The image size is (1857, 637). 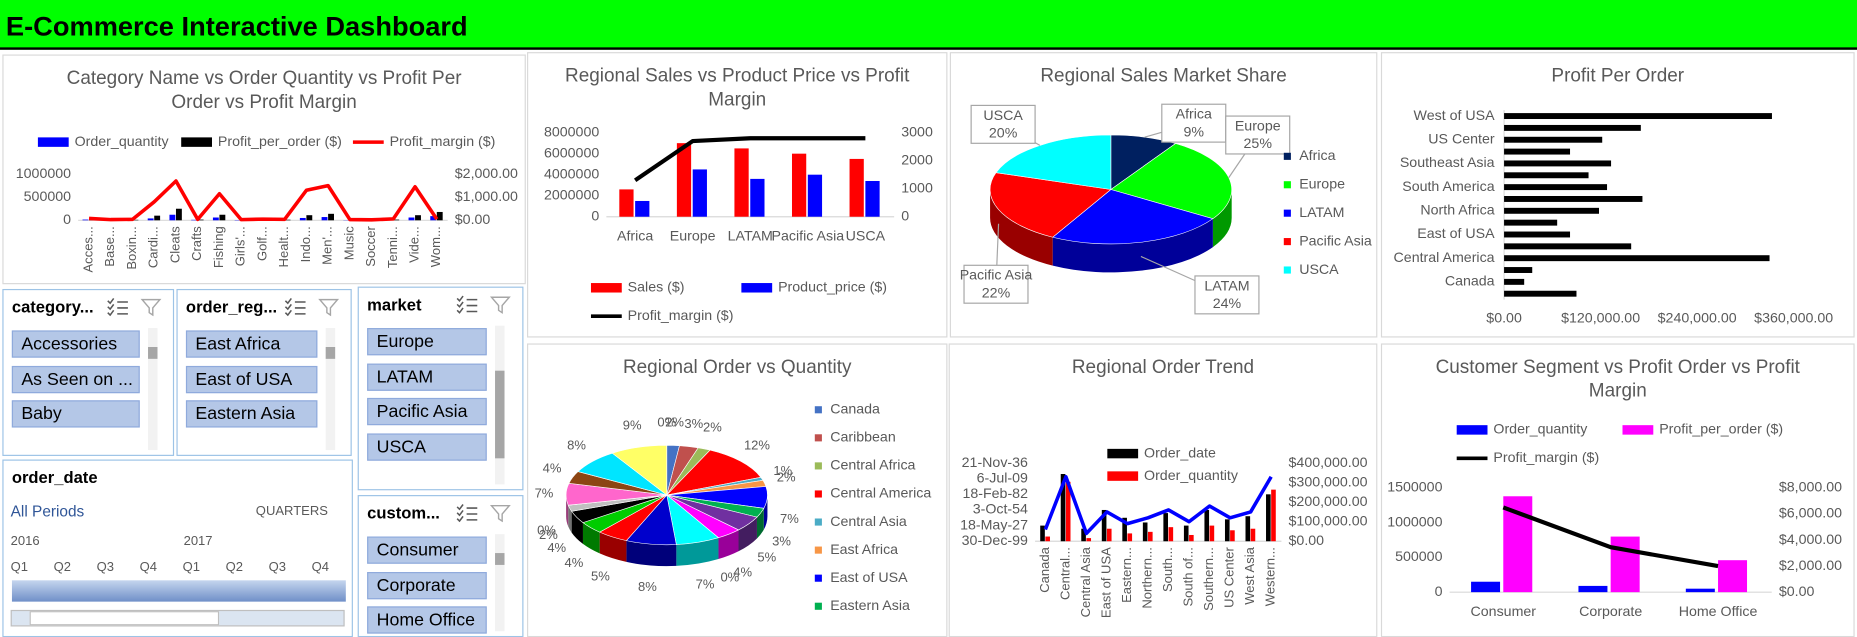 I want to click on lines, so click(x=300, y=308).